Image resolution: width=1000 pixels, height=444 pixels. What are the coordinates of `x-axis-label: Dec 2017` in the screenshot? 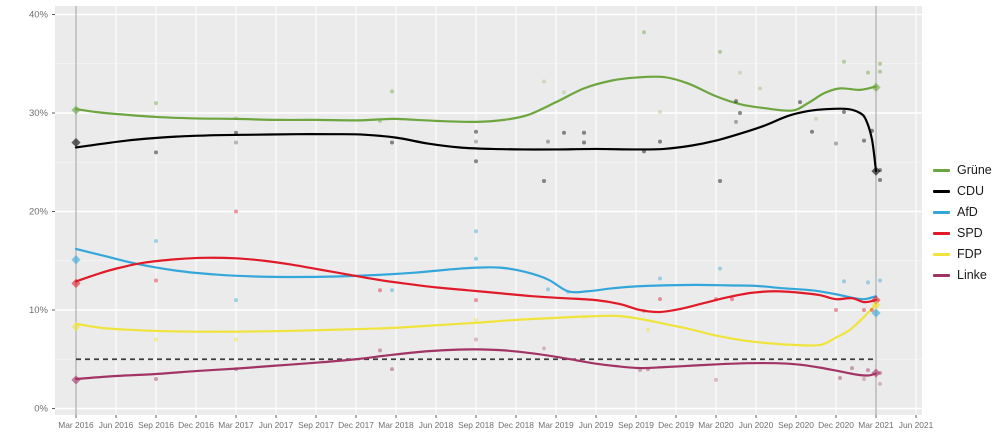 It's located at (356, 425).